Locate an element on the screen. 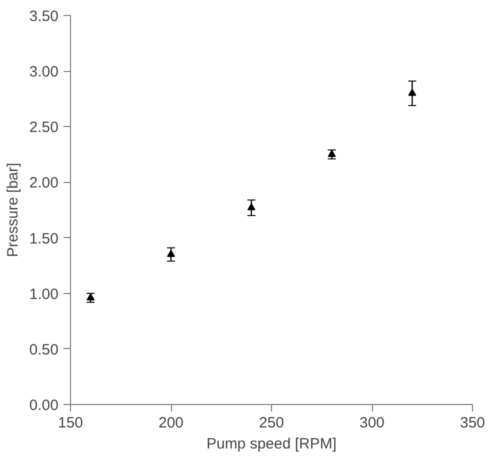  y-tick-label: 1.50 is located at coordinates (44, 239).